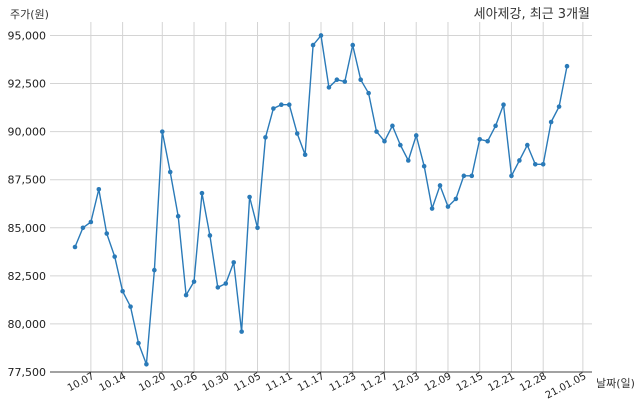 The height and width of the screenshot is (414, 640). I want to click on y-tick-label: 80,000, so click(27, 324).